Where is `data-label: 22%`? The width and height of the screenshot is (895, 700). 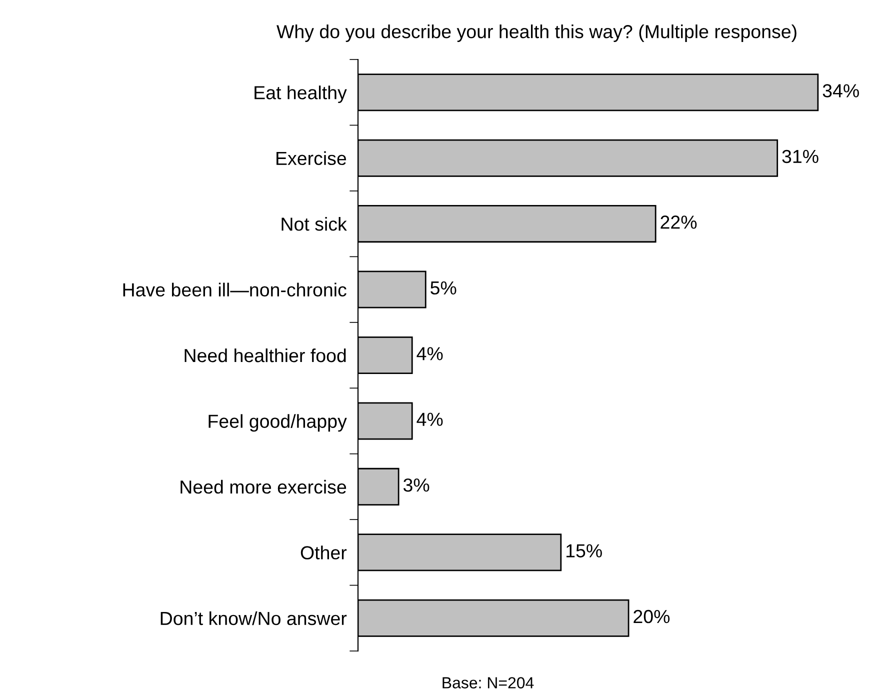
data-label: 22% is located at coordinates (678, 222).